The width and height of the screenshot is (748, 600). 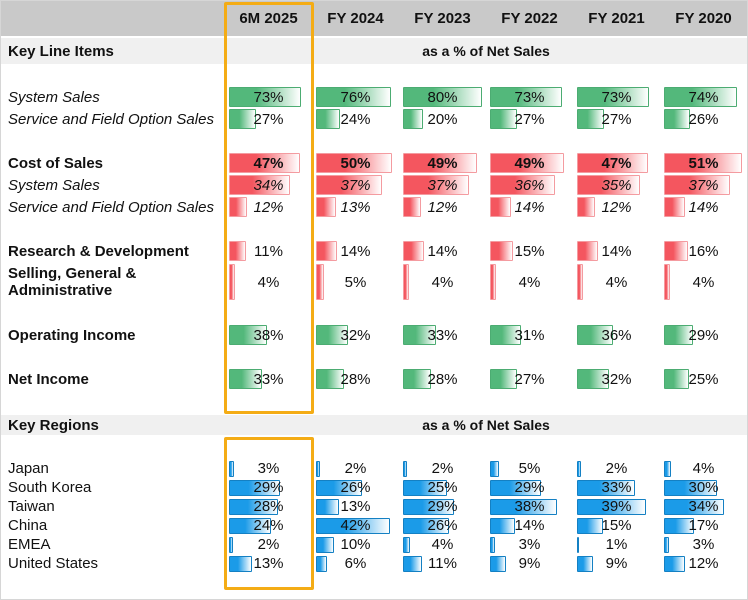 What do you see at coordinates (703, 207) in the screenshot?
I see `cell-service-and-field-option-sales-fy-2020: 14%` at bounding box center [703, 207].